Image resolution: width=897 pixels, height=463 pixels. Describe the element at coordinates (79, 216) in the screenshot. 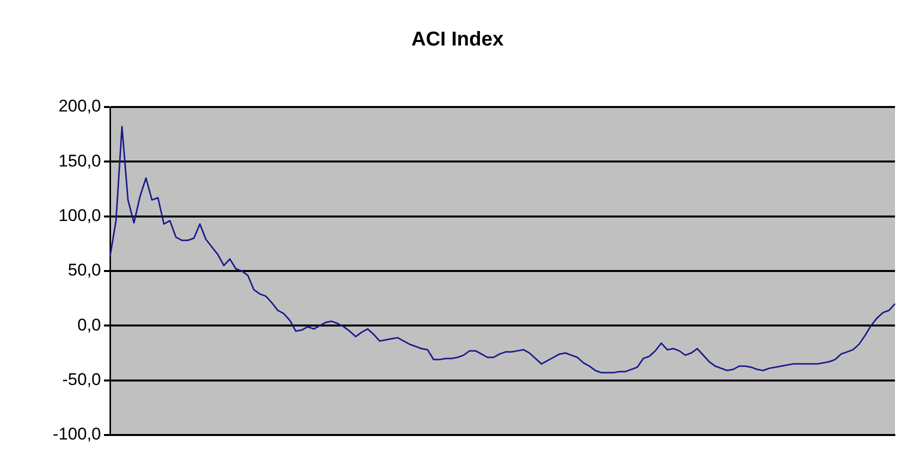

I see `y-tick-label: 100,0` at that location.